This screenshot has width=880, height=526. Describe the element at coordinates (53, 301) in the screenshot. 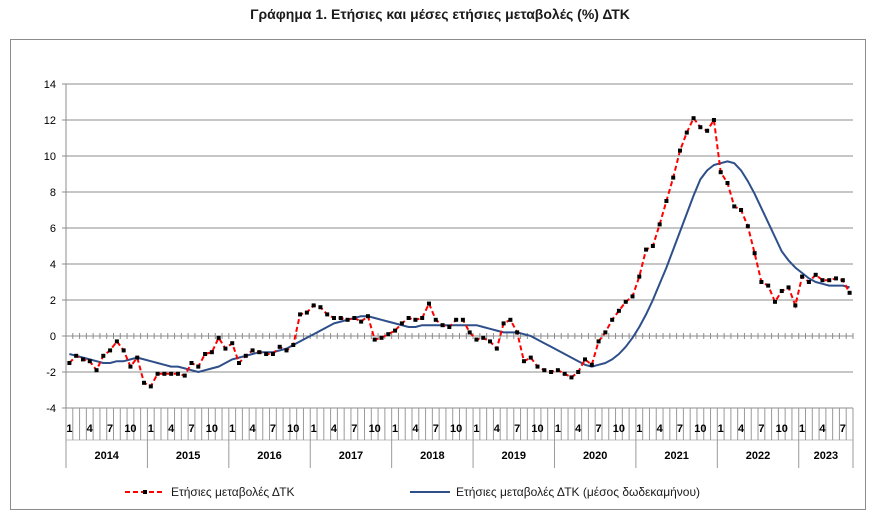

I see `y-tick-label: 2` at that location.